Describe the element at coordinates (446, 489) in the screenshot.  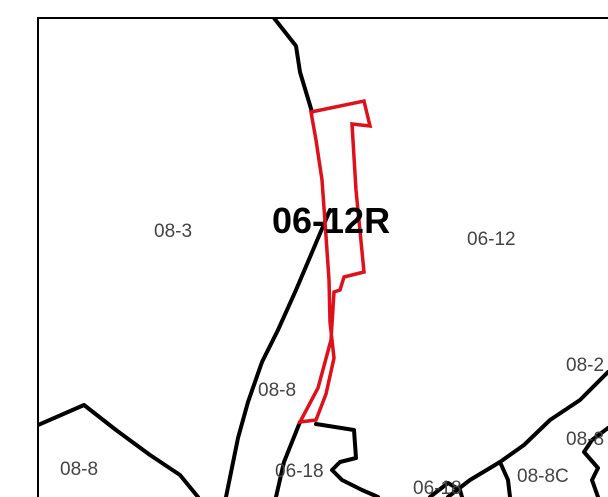
I see `parcel-boundary-06-18-bottom` at that location.